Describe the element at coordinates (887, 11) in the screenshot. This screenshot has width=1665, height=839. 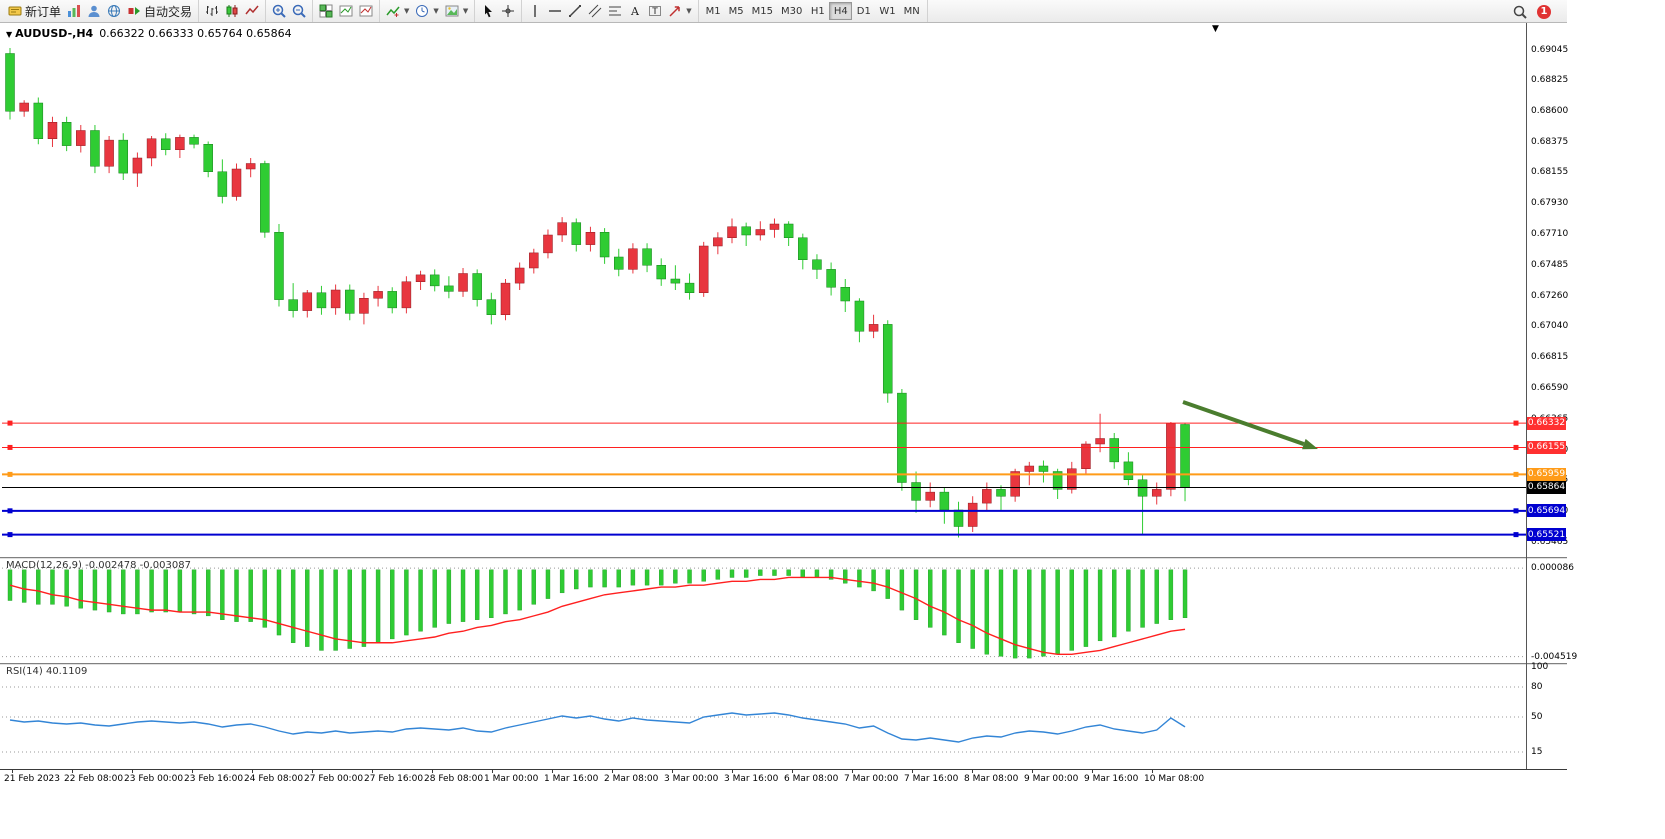
I see `timeframe-w1-button: W1` at that location.